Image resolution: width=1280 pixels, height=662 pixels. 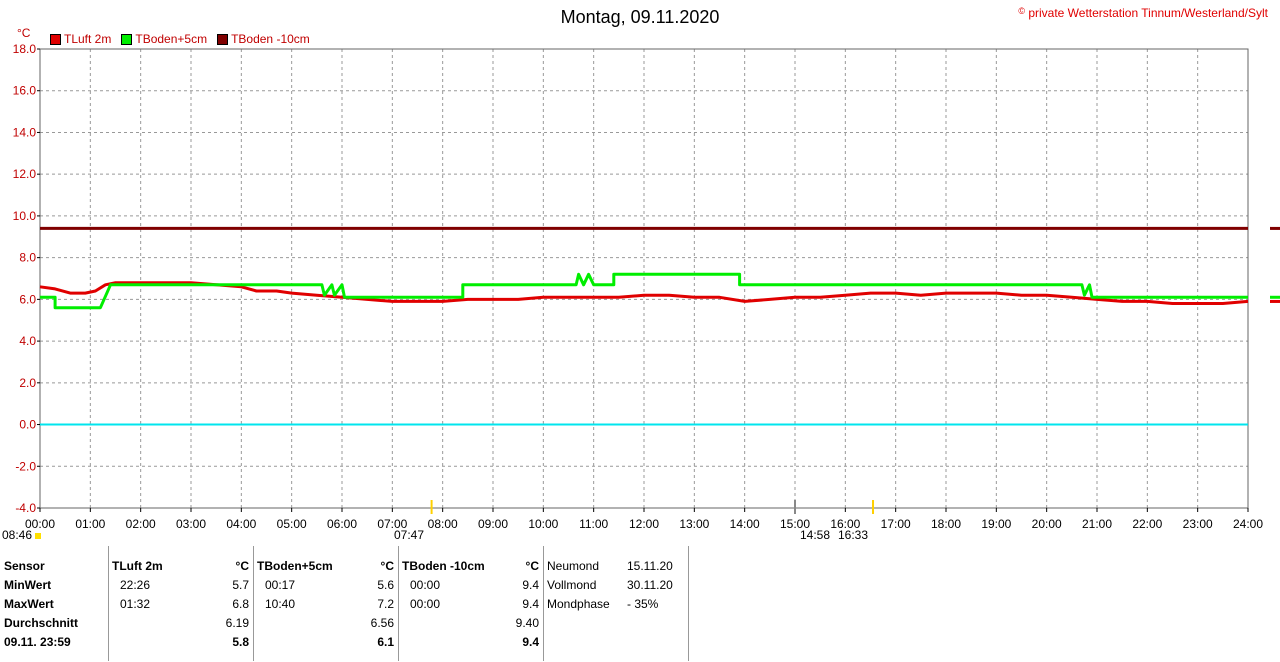 What do you see at coordinates (29, 603) in the screenshot?
I see `max-label: MaxWert` at bounding box center [29, 603].